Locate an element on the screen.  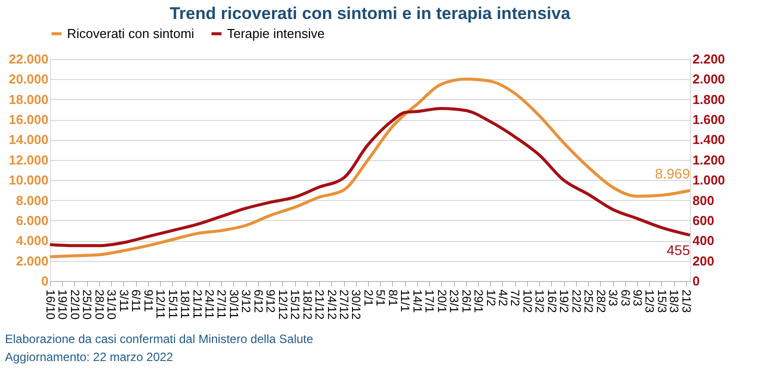
x-tick-label: 9/12 is located at coordinates (271, 302).